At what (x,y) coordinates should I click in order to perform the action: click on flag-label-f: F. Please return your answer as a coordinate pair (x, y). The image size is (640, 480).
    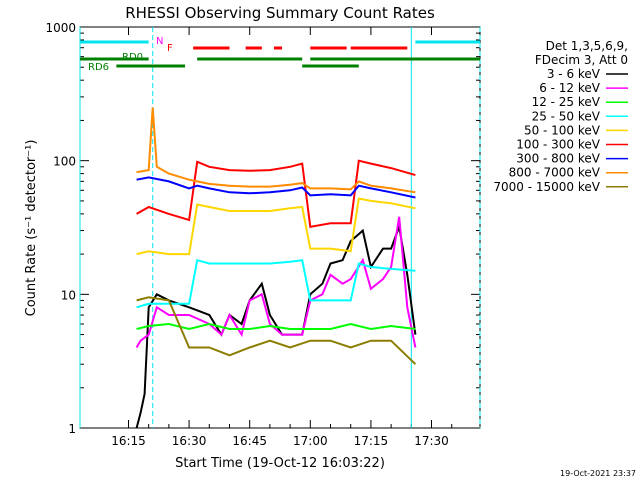
    Looking at the image, I should click on (170, 48).